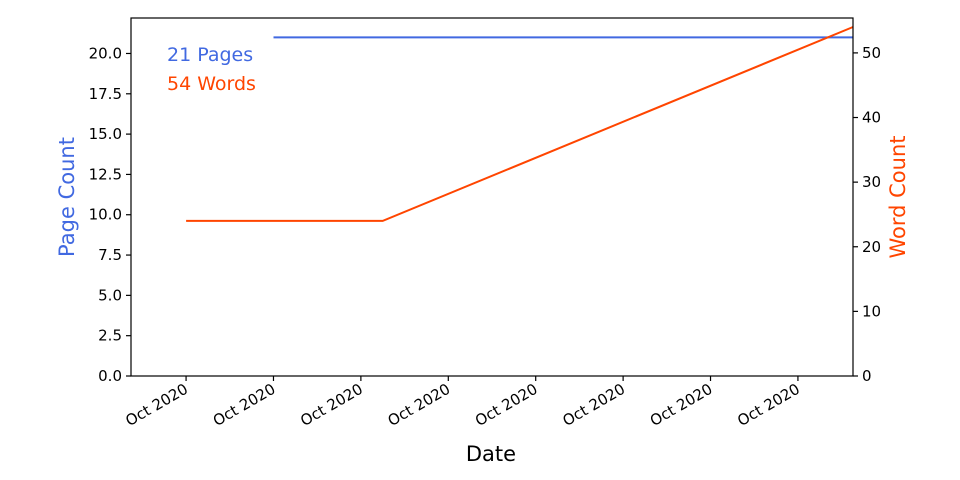 The width and height of the screenshot is (960, 480). Describe the element at coordinates (210, 55) in the screenshot. I see `pages-annotation: 21 Pages` at that location.